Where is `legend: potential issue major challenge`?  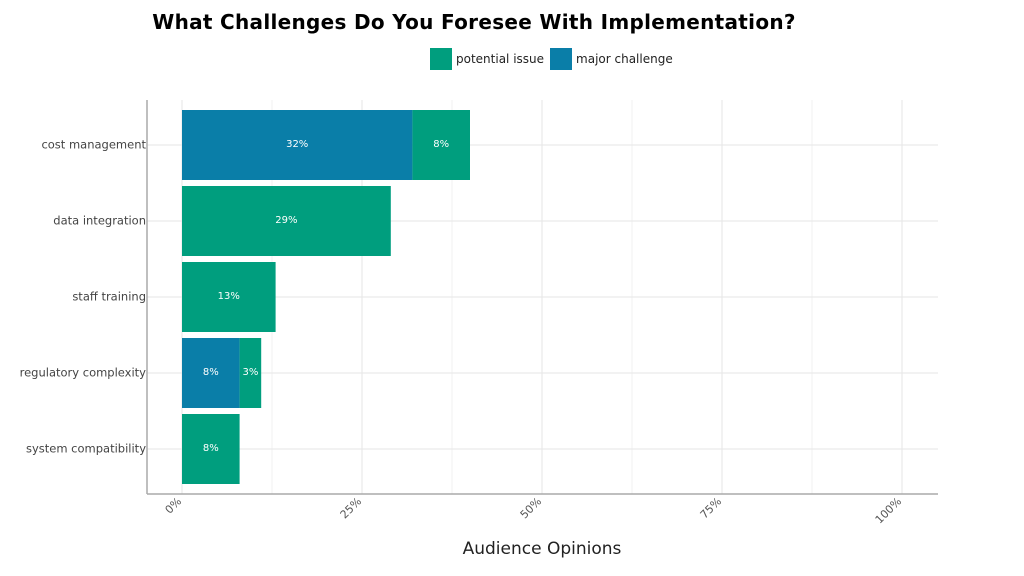 legend: potential issue major challenge is located at coordinates (554, 59).